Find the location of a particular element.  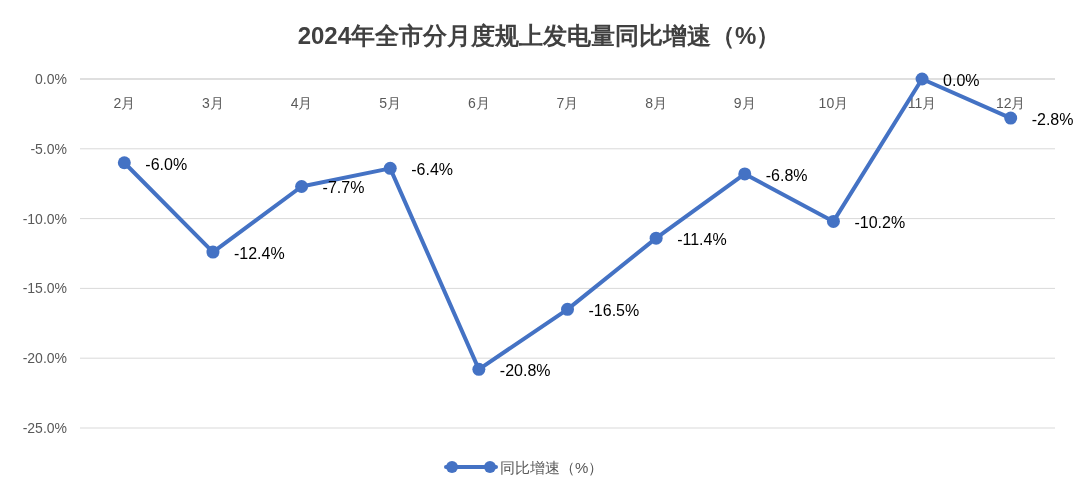

x-tick-label: 5月 is located at coordinates (390, 103).